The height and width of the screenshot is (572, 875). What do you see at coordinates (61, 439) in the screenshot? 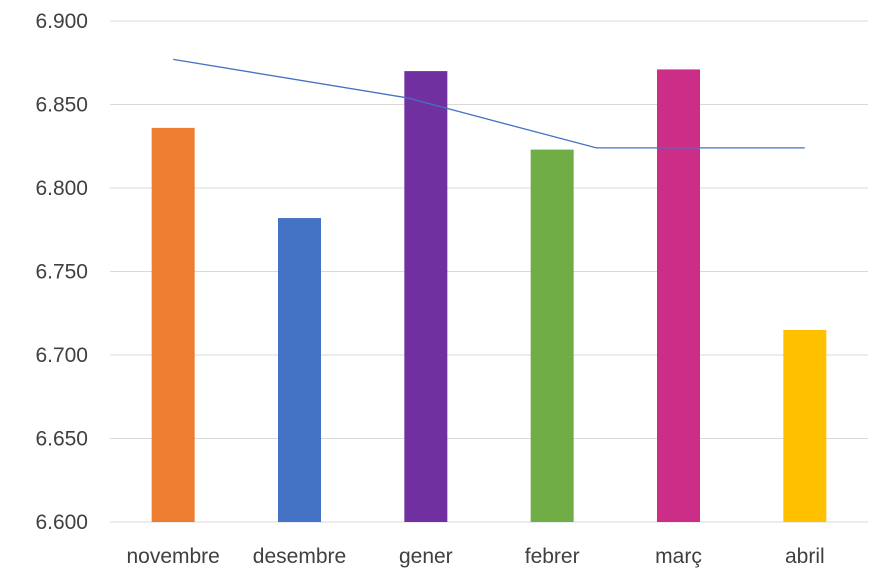
I see `y-tick-label: 6.650` at bounding box center [61, 439].